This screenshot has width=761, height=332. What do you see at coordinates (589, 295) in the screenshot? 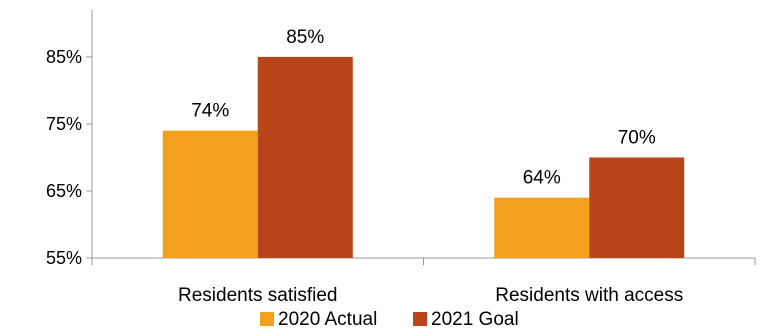
I see `category-label: Residents with access` at bounding box center [589, 295].